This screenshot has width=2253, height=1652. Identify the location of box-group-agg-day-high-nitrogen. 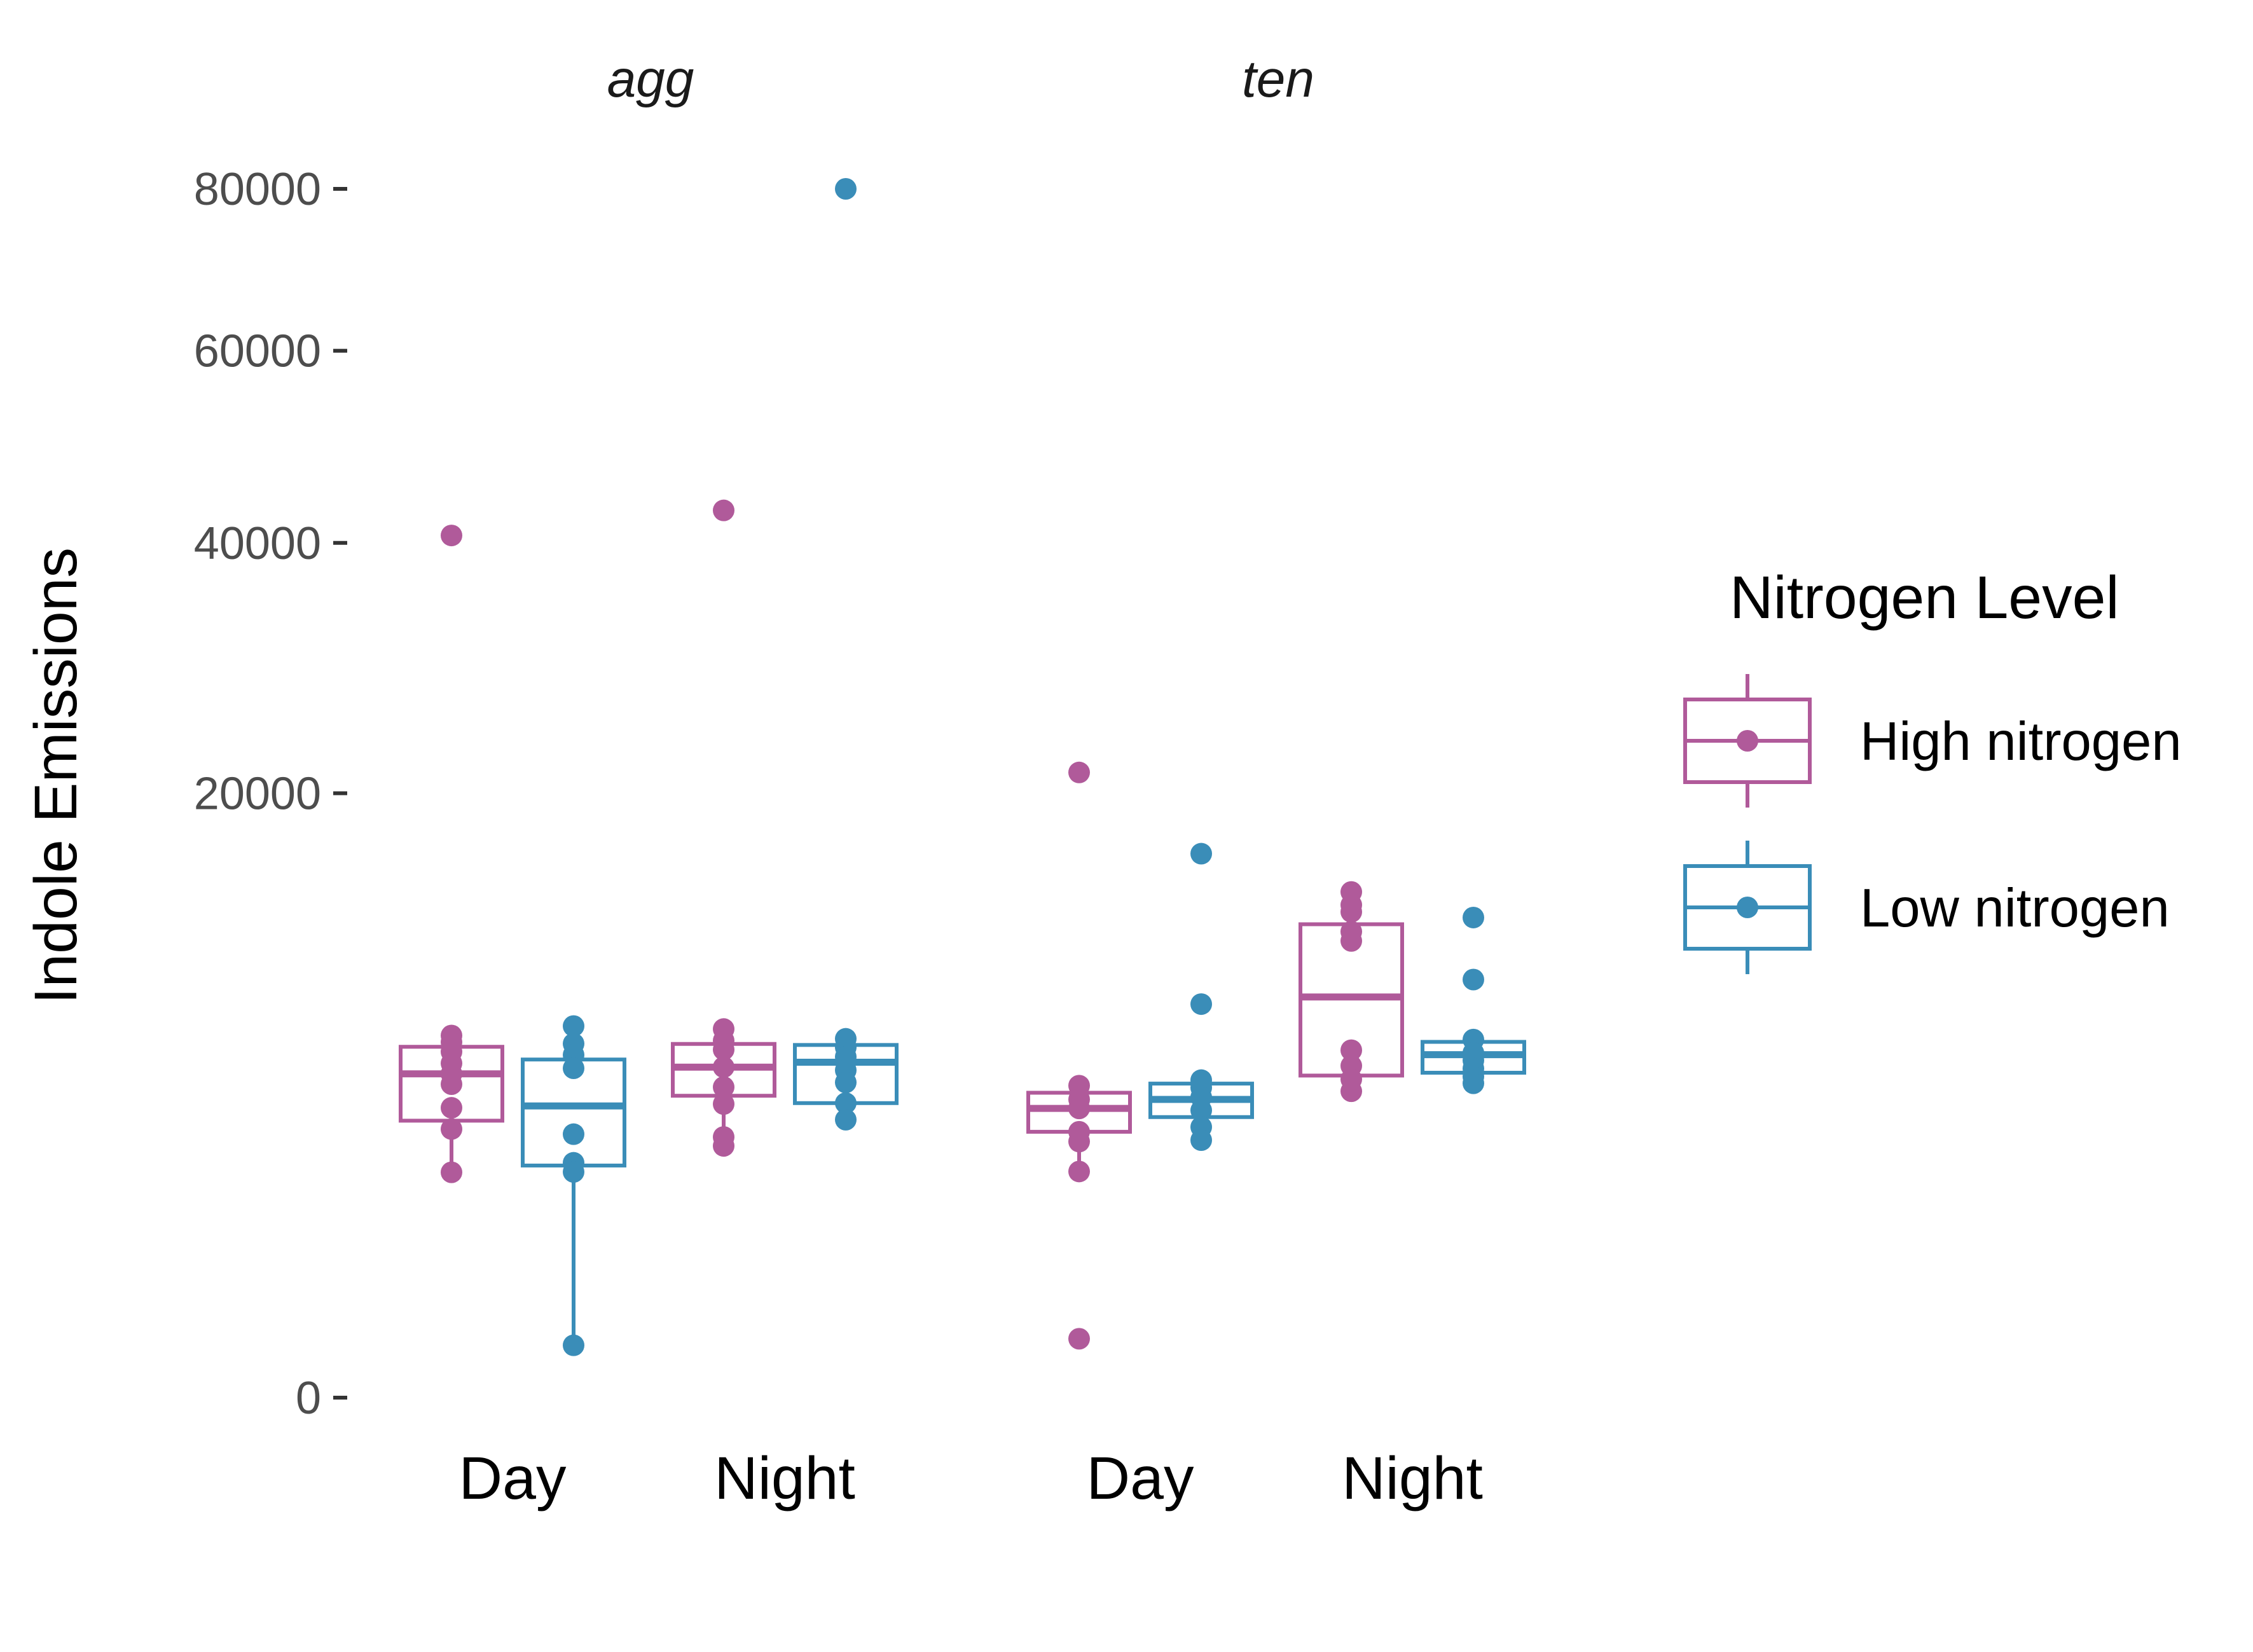
(451, 854).